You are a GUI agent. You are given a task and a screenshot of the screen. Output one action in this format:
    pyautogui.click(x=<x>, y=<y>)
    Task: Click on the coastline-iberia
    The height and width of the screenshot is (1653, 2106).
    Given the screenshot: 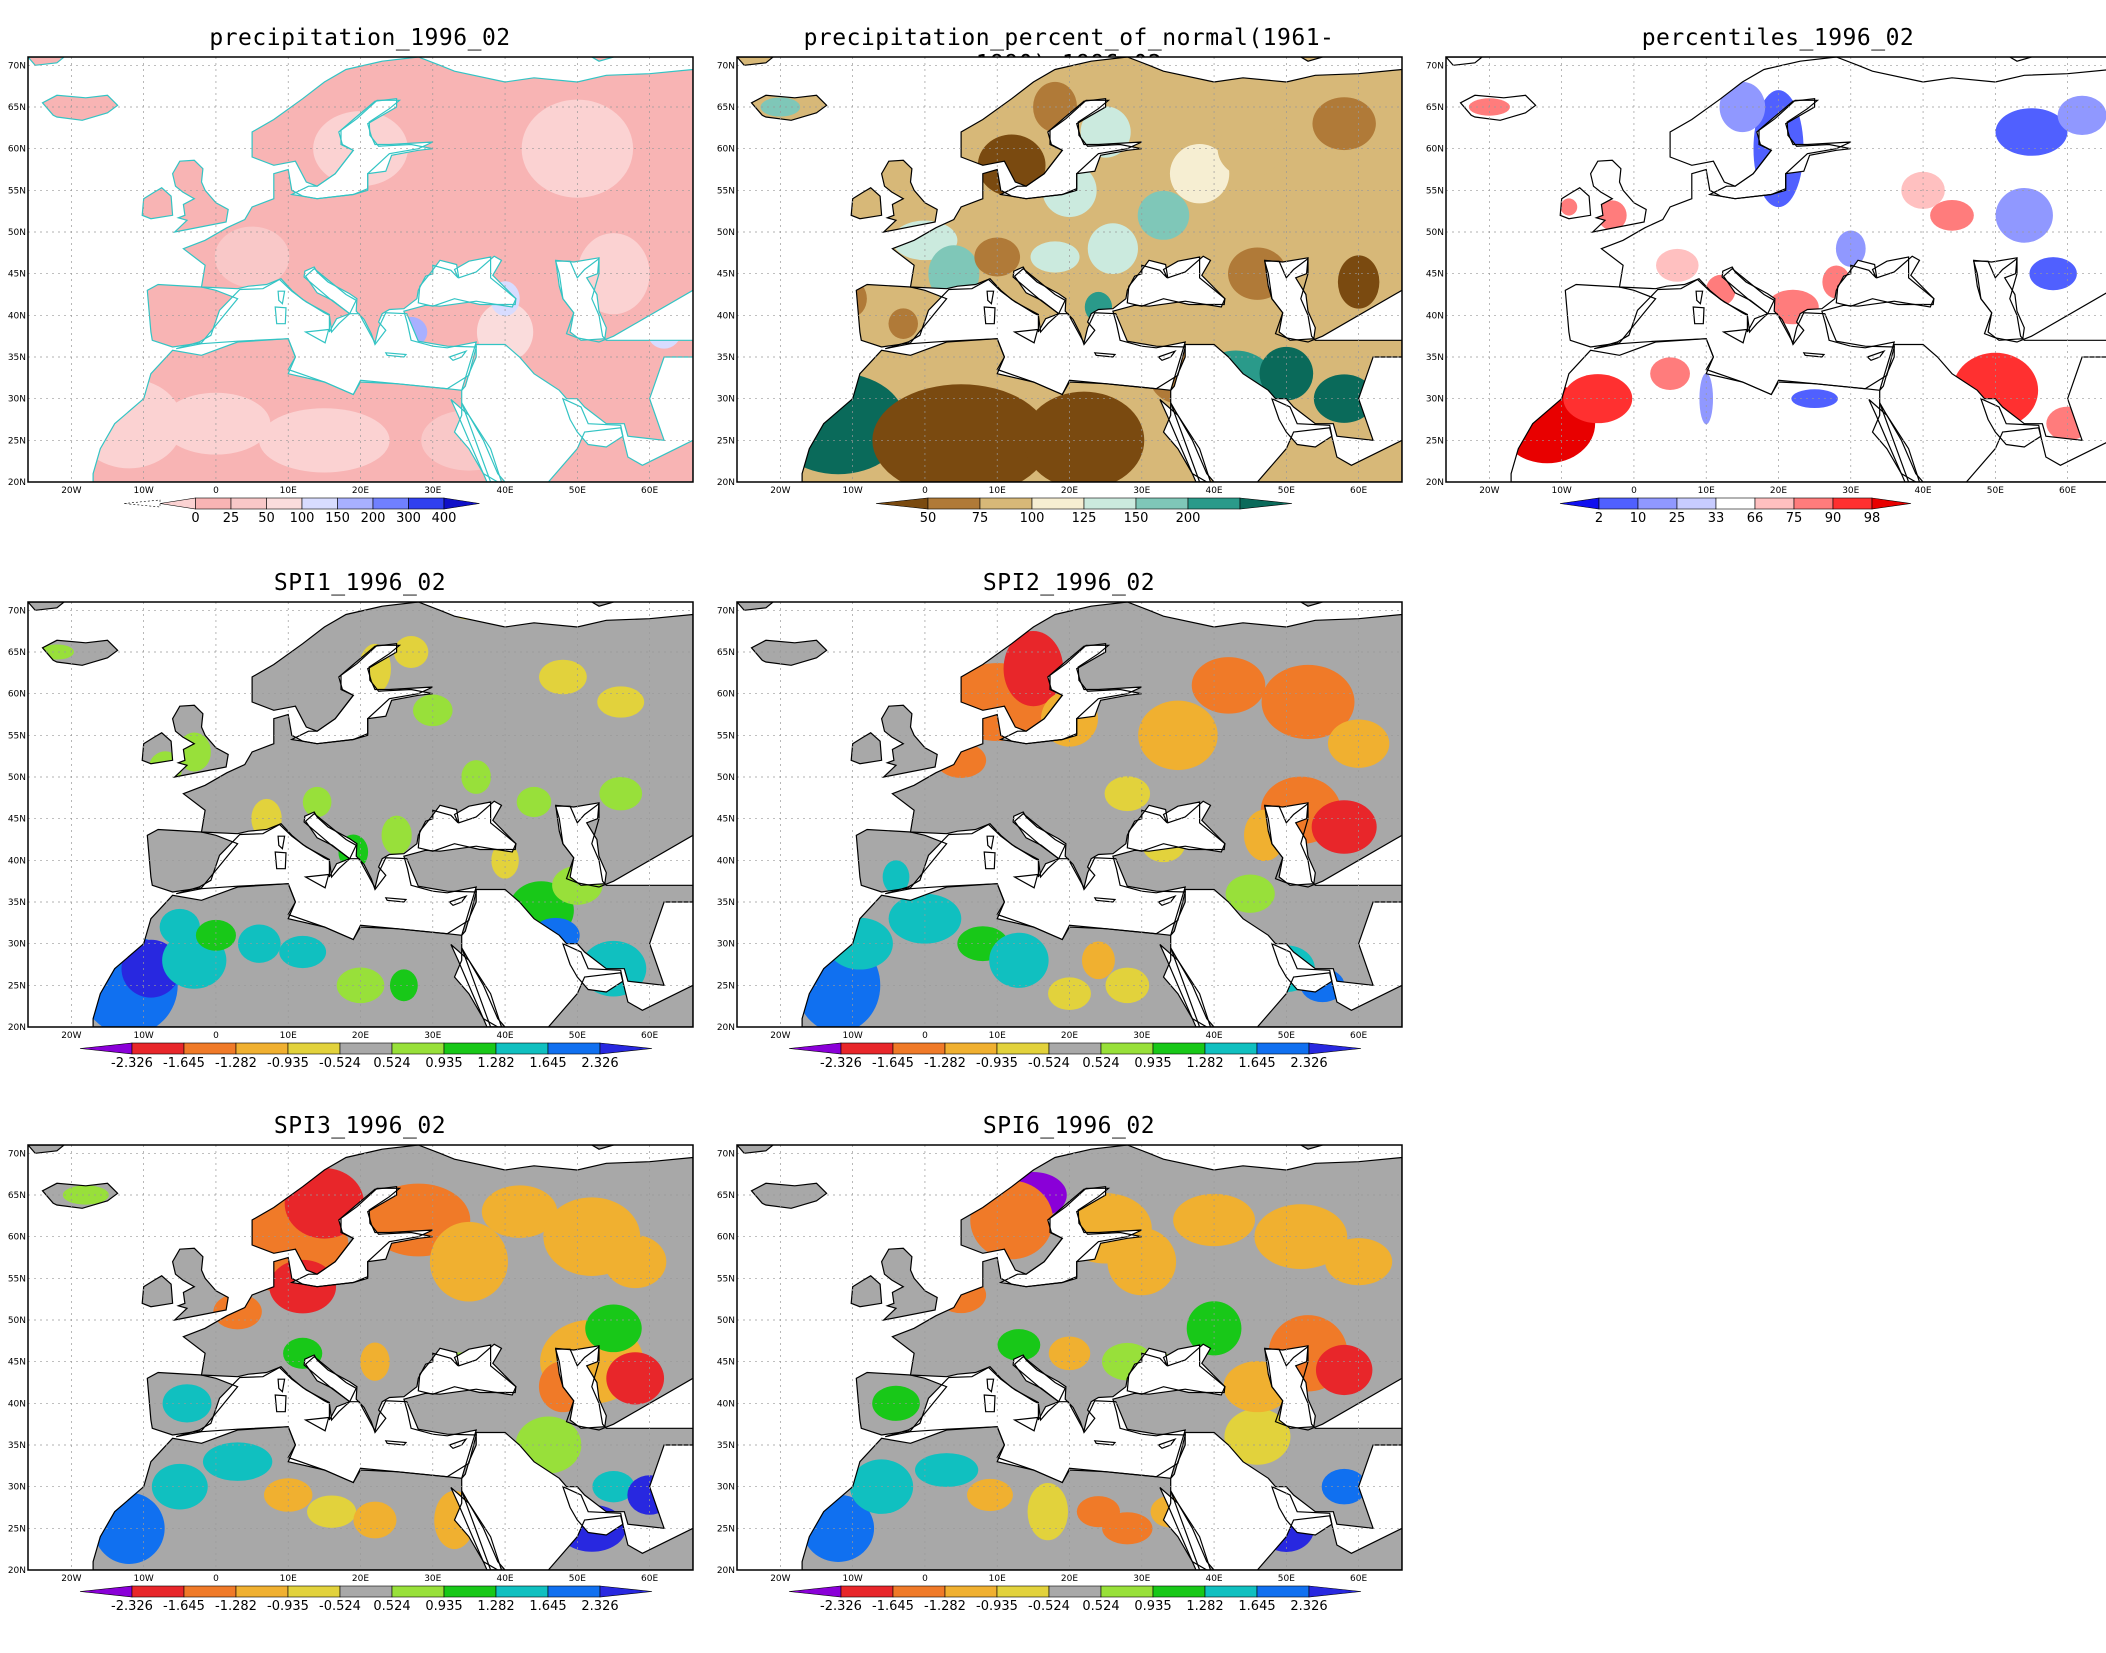 What is the action you would take?
    pyautogui.click(x=192, y=860)
    